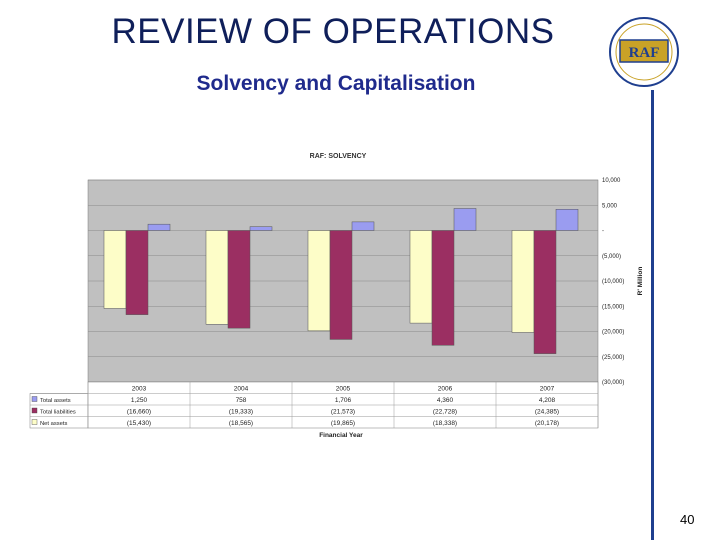  I want to click on page-subtitle: Solvency and Capitalisation, so click(336, 83).